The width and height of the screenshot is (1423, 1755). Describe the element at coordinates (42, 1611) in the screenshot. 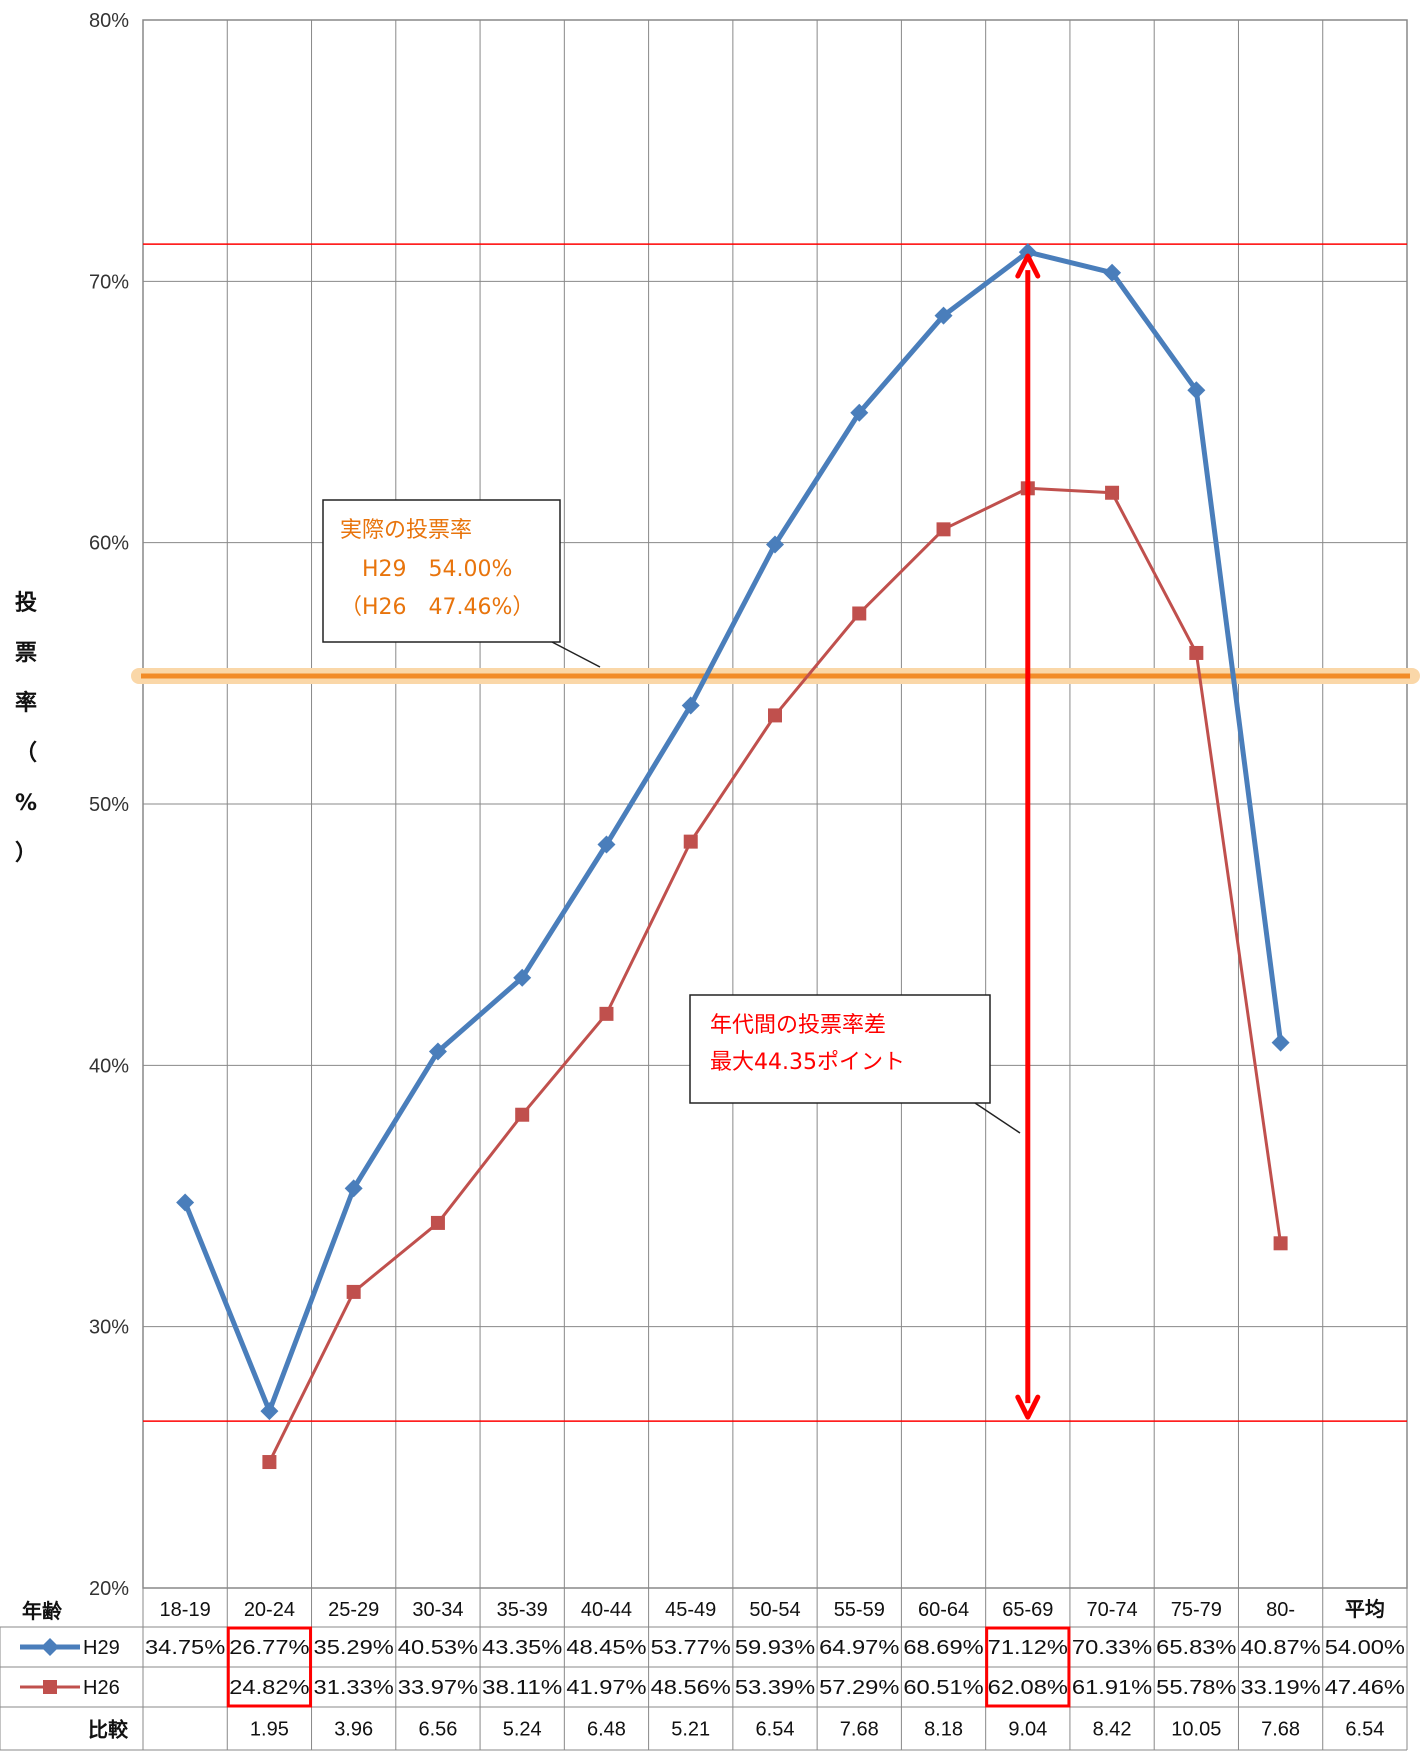

I see `table-header-label: 年齢` at that location.